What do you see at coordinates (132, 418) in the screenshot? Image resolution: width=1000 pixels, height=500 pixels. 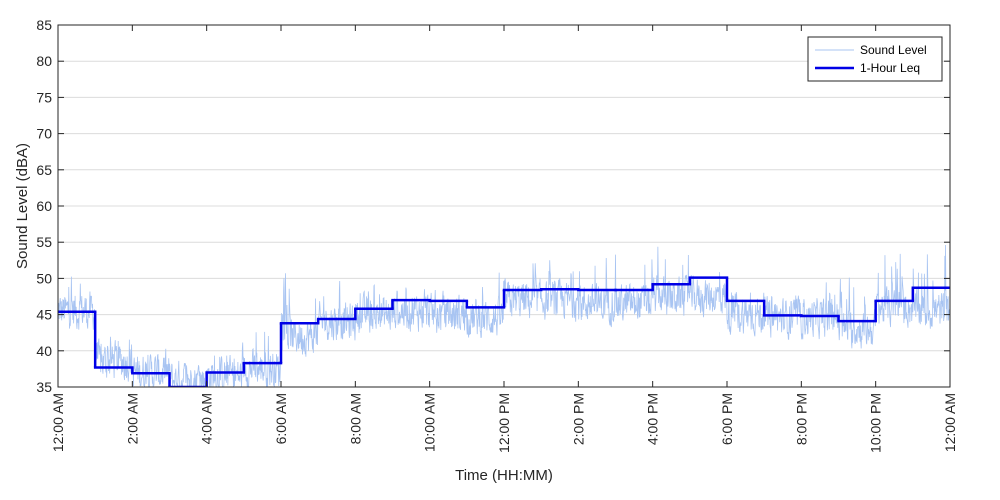 I see `x-tick-label: 2:00 AM` at bounding box center [132, 418].